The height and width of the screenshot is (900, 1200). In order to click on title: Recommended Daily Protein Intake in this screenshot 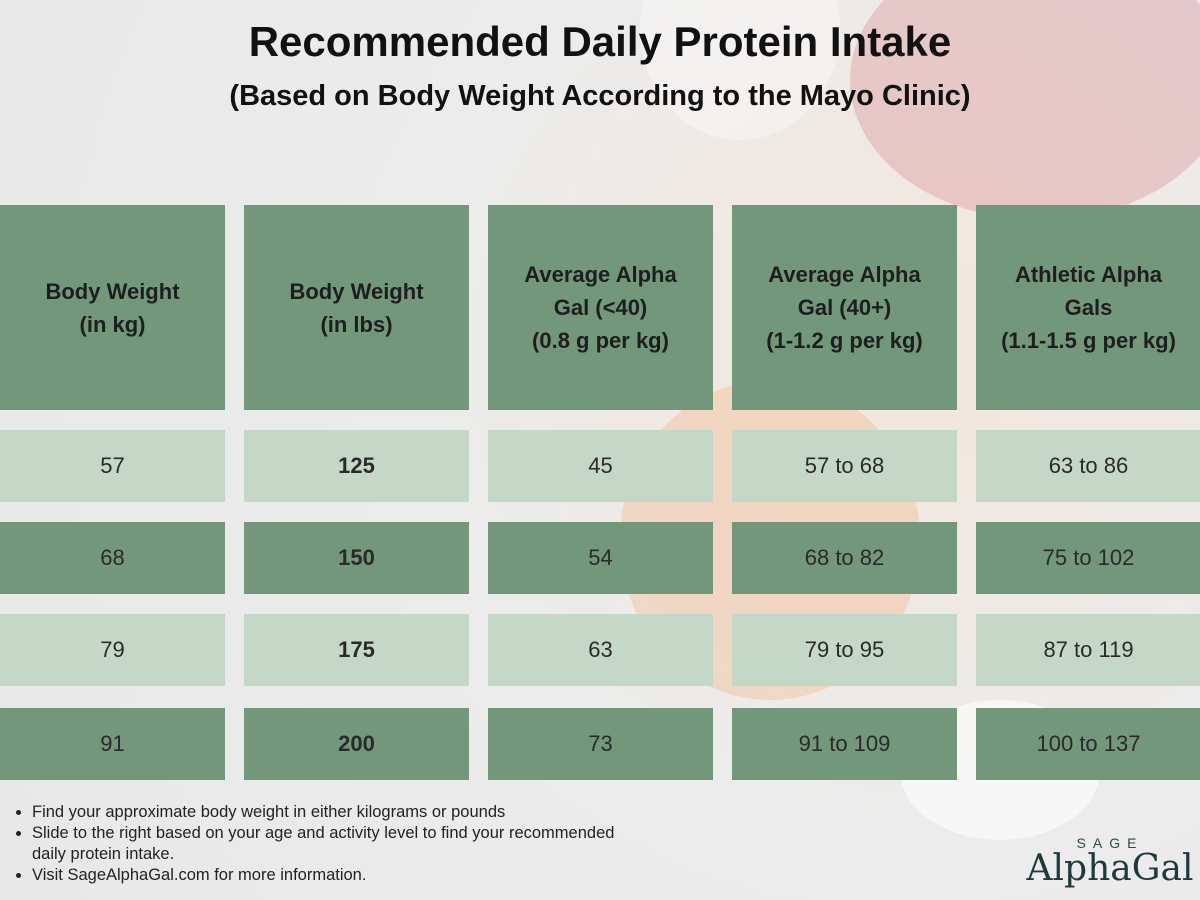, I will do `click(600, 41)`.